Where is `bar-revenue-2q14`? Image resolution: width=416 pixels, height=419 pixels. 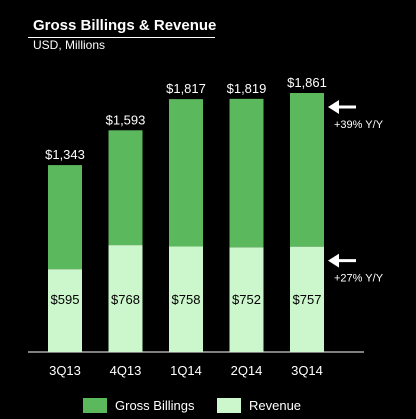
bar-revenue-2q14 is located at coordinates (246, 299).